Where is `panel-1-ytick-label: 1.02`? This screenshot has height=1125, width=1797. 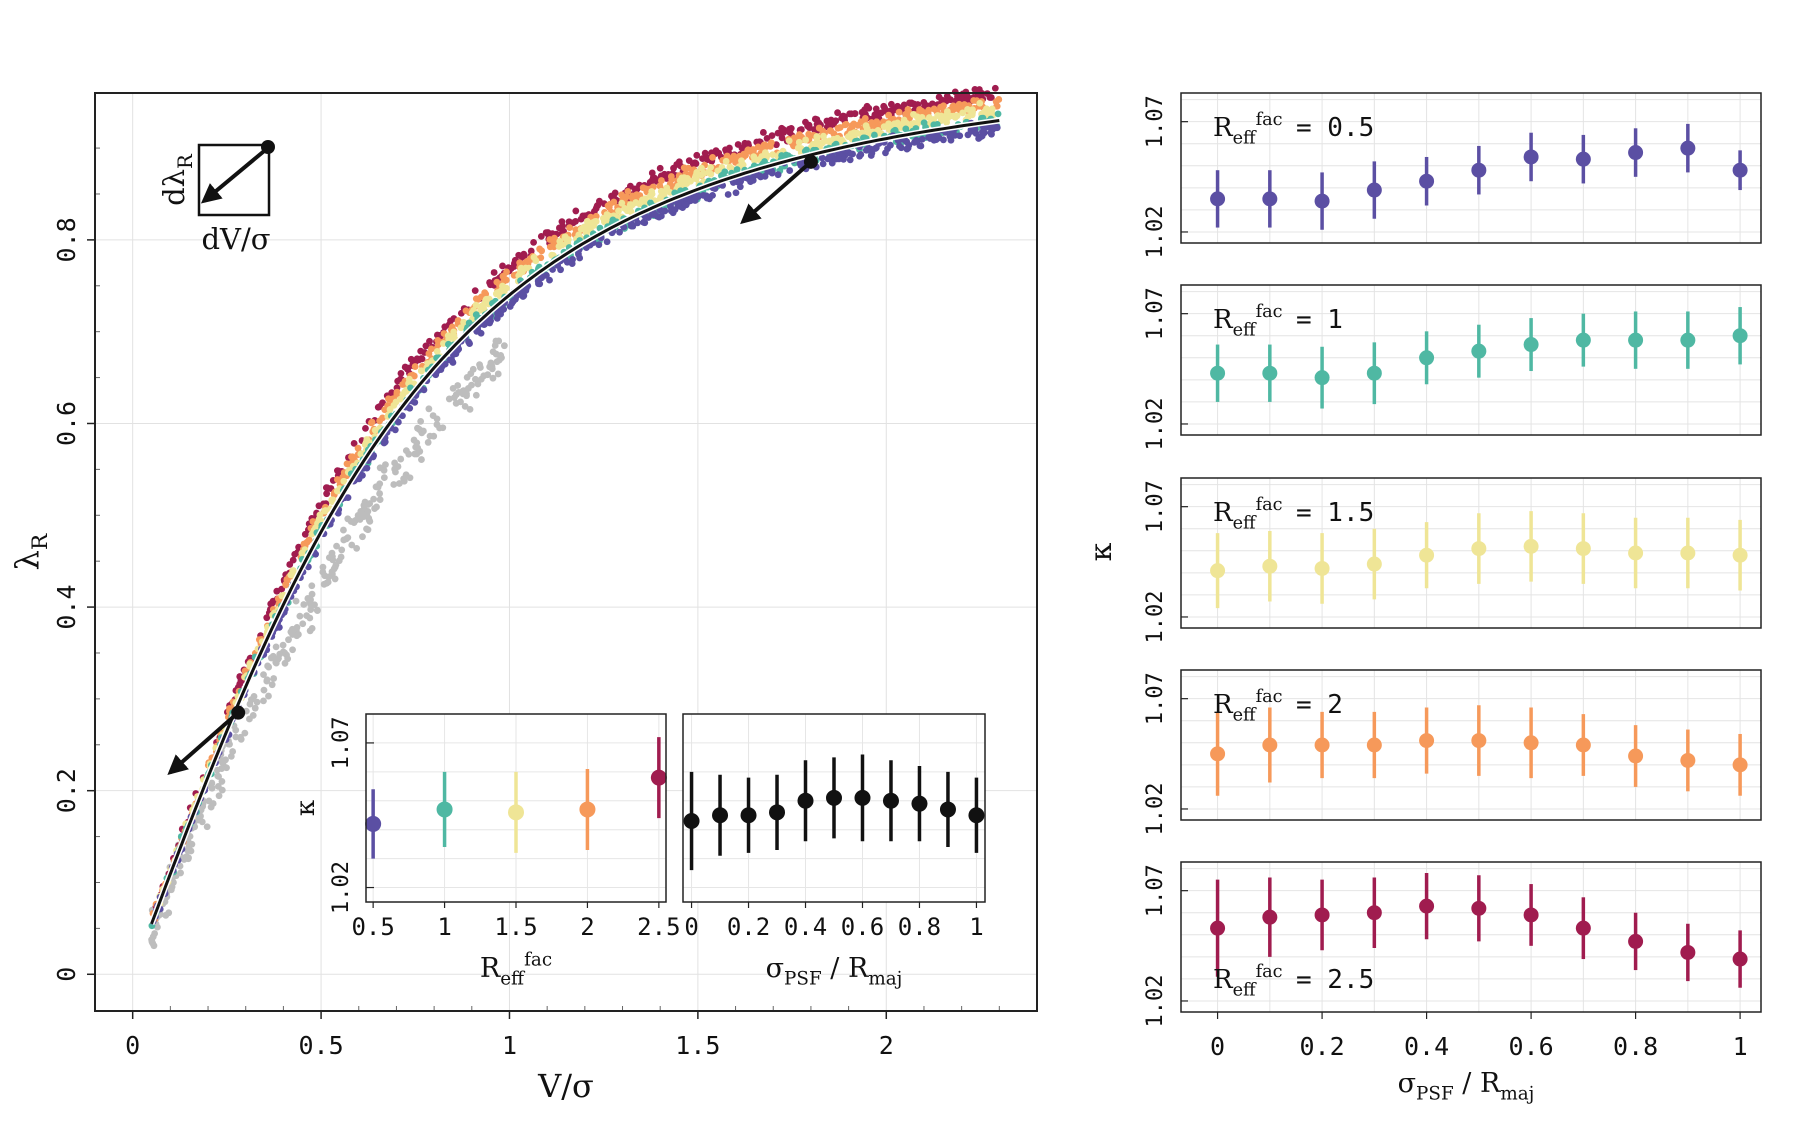
panel-1-ytick-label: 1.02 is located at coordinates (1155, 423).